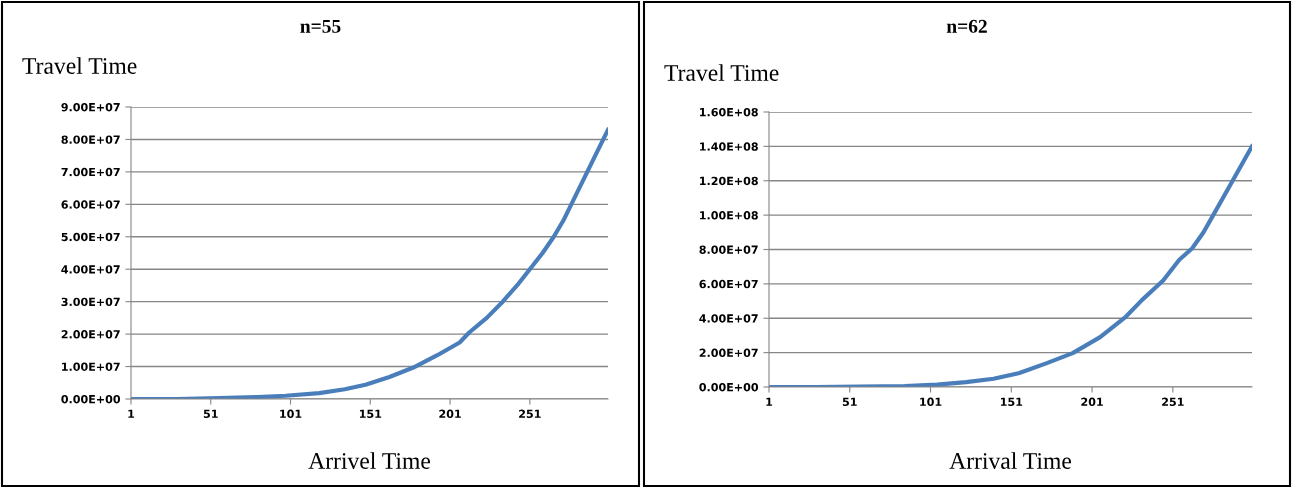  Describe the element at coordinates (729, 146) in the screenshot. I see `y-tick-label: 1.40E+08` at that location.